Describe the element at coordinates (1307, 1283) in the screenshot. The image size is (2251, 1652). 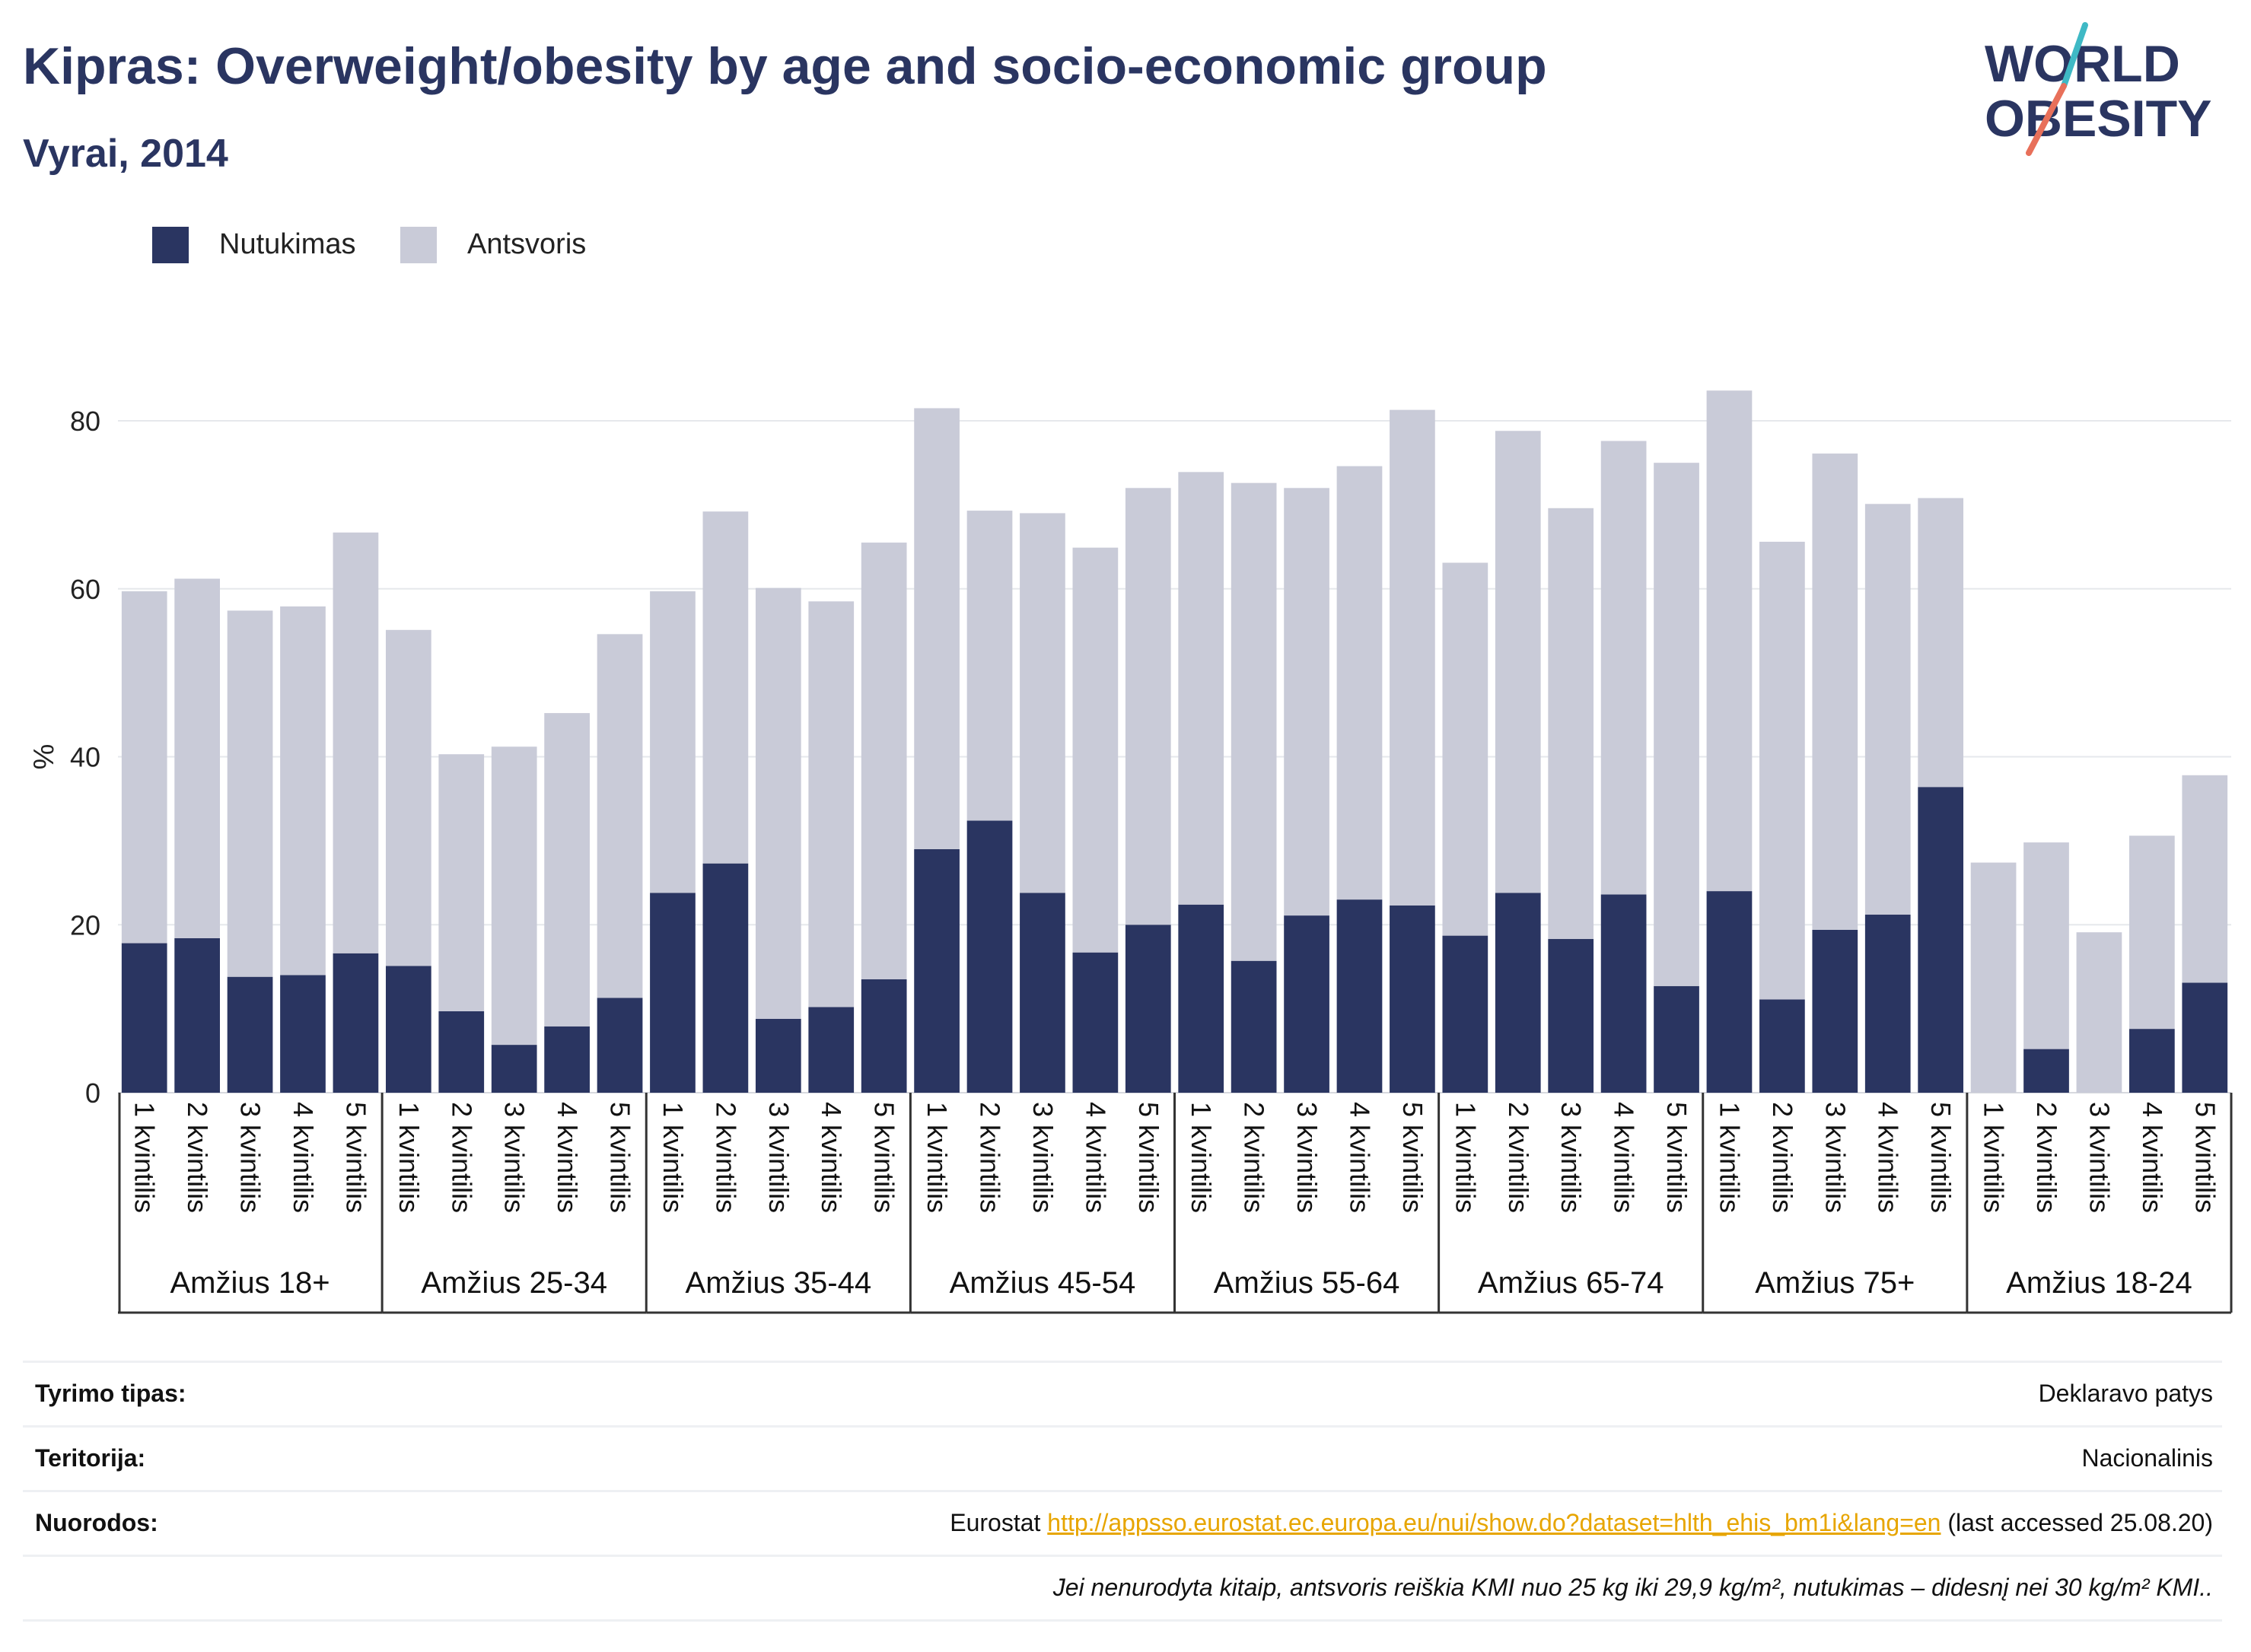
I see `group-label: Amžius 55-64` at that location.